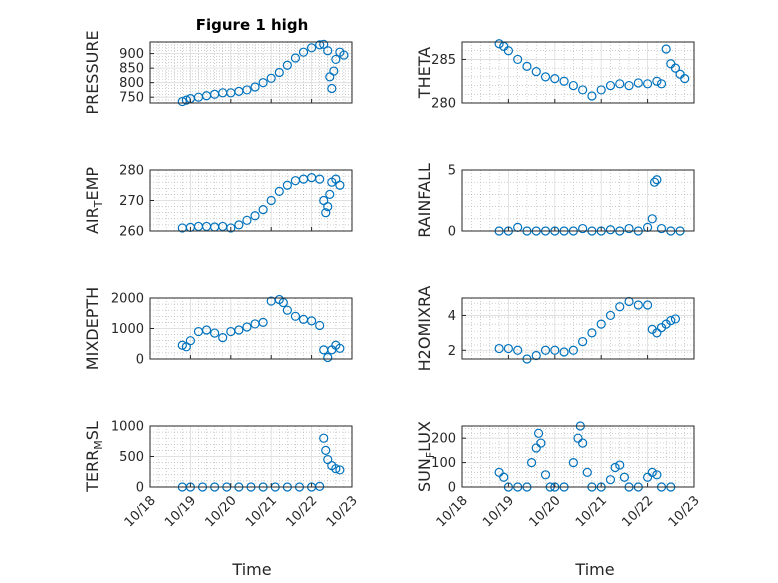  What do you see at coordinates (131, 457) in the screenshot?
I see `y-tick-label: 500` at bounding box center [131, 457].